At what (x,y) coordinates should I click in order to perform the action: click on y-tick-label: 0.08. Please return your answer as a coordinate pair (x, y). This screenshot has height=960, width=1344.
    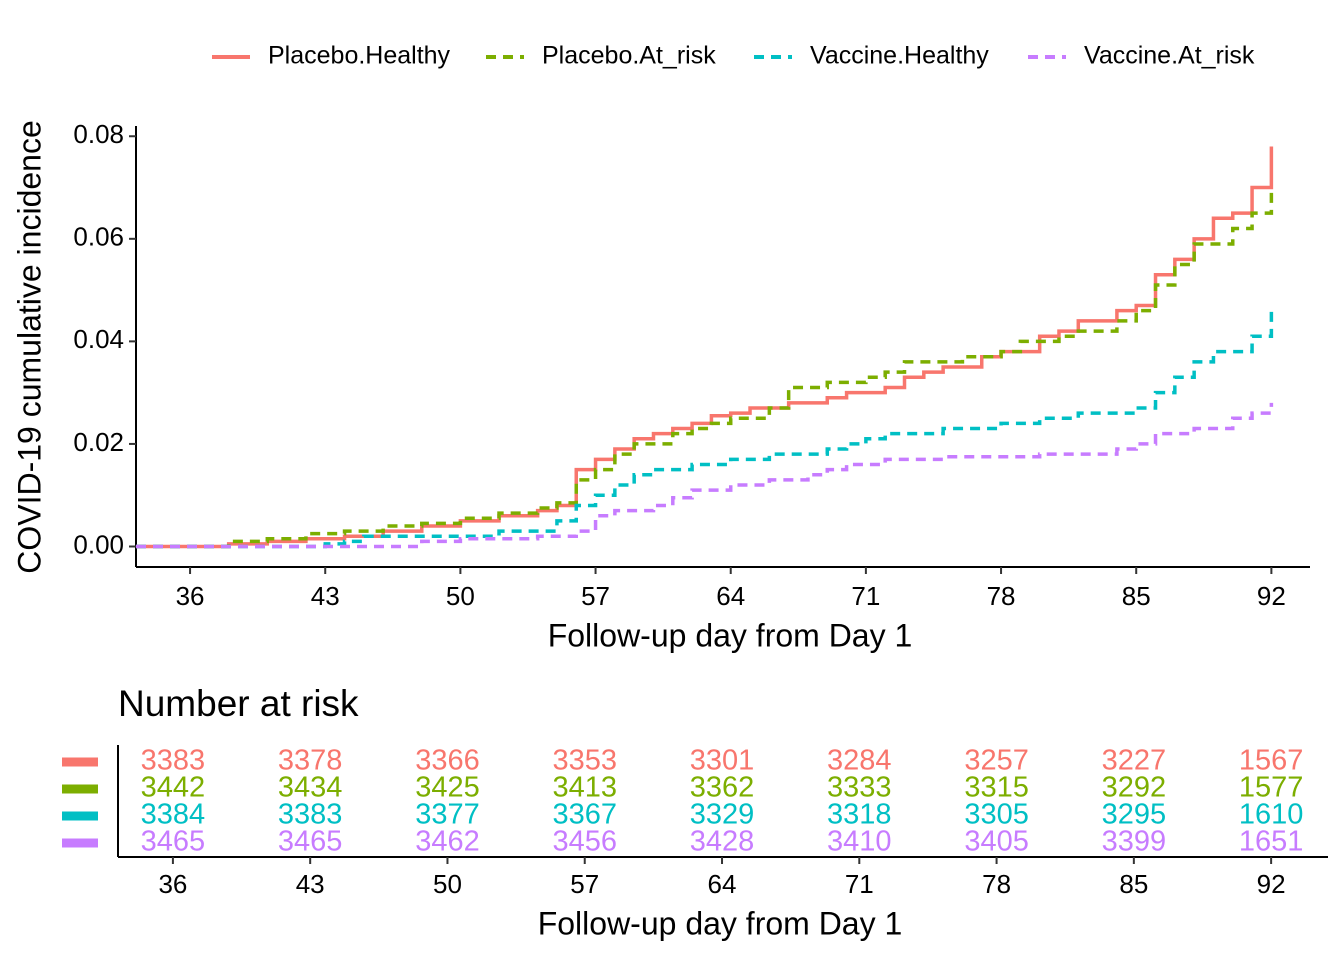
    Looking at the image, I should click on (98, 134).